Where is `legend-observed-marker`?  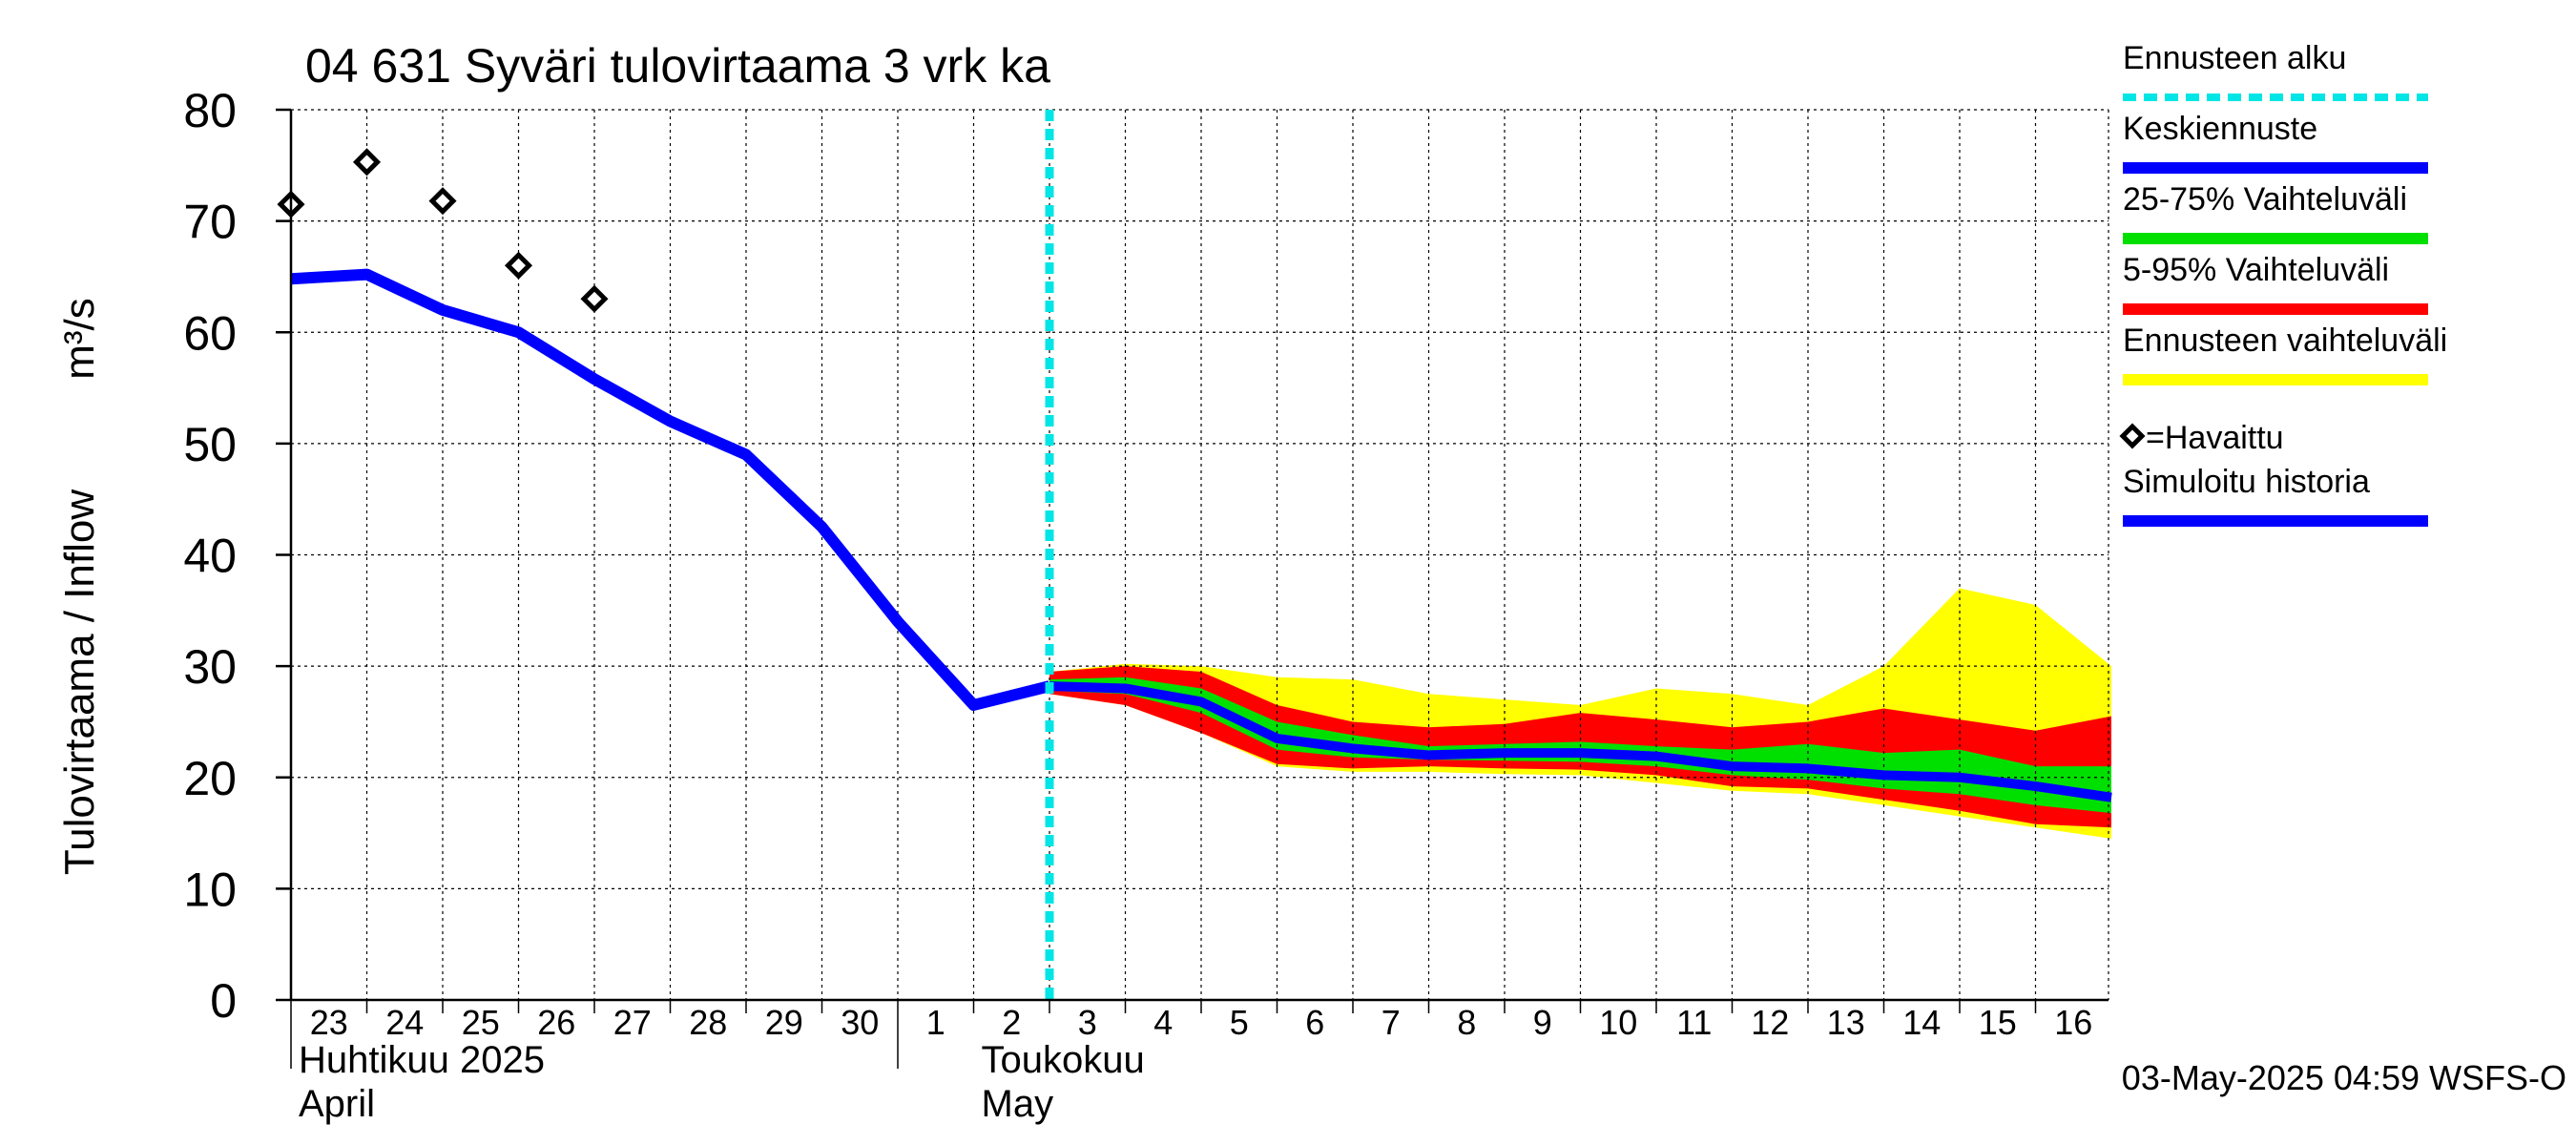
legend-observed-marker is located at coordinates (2132, 436).